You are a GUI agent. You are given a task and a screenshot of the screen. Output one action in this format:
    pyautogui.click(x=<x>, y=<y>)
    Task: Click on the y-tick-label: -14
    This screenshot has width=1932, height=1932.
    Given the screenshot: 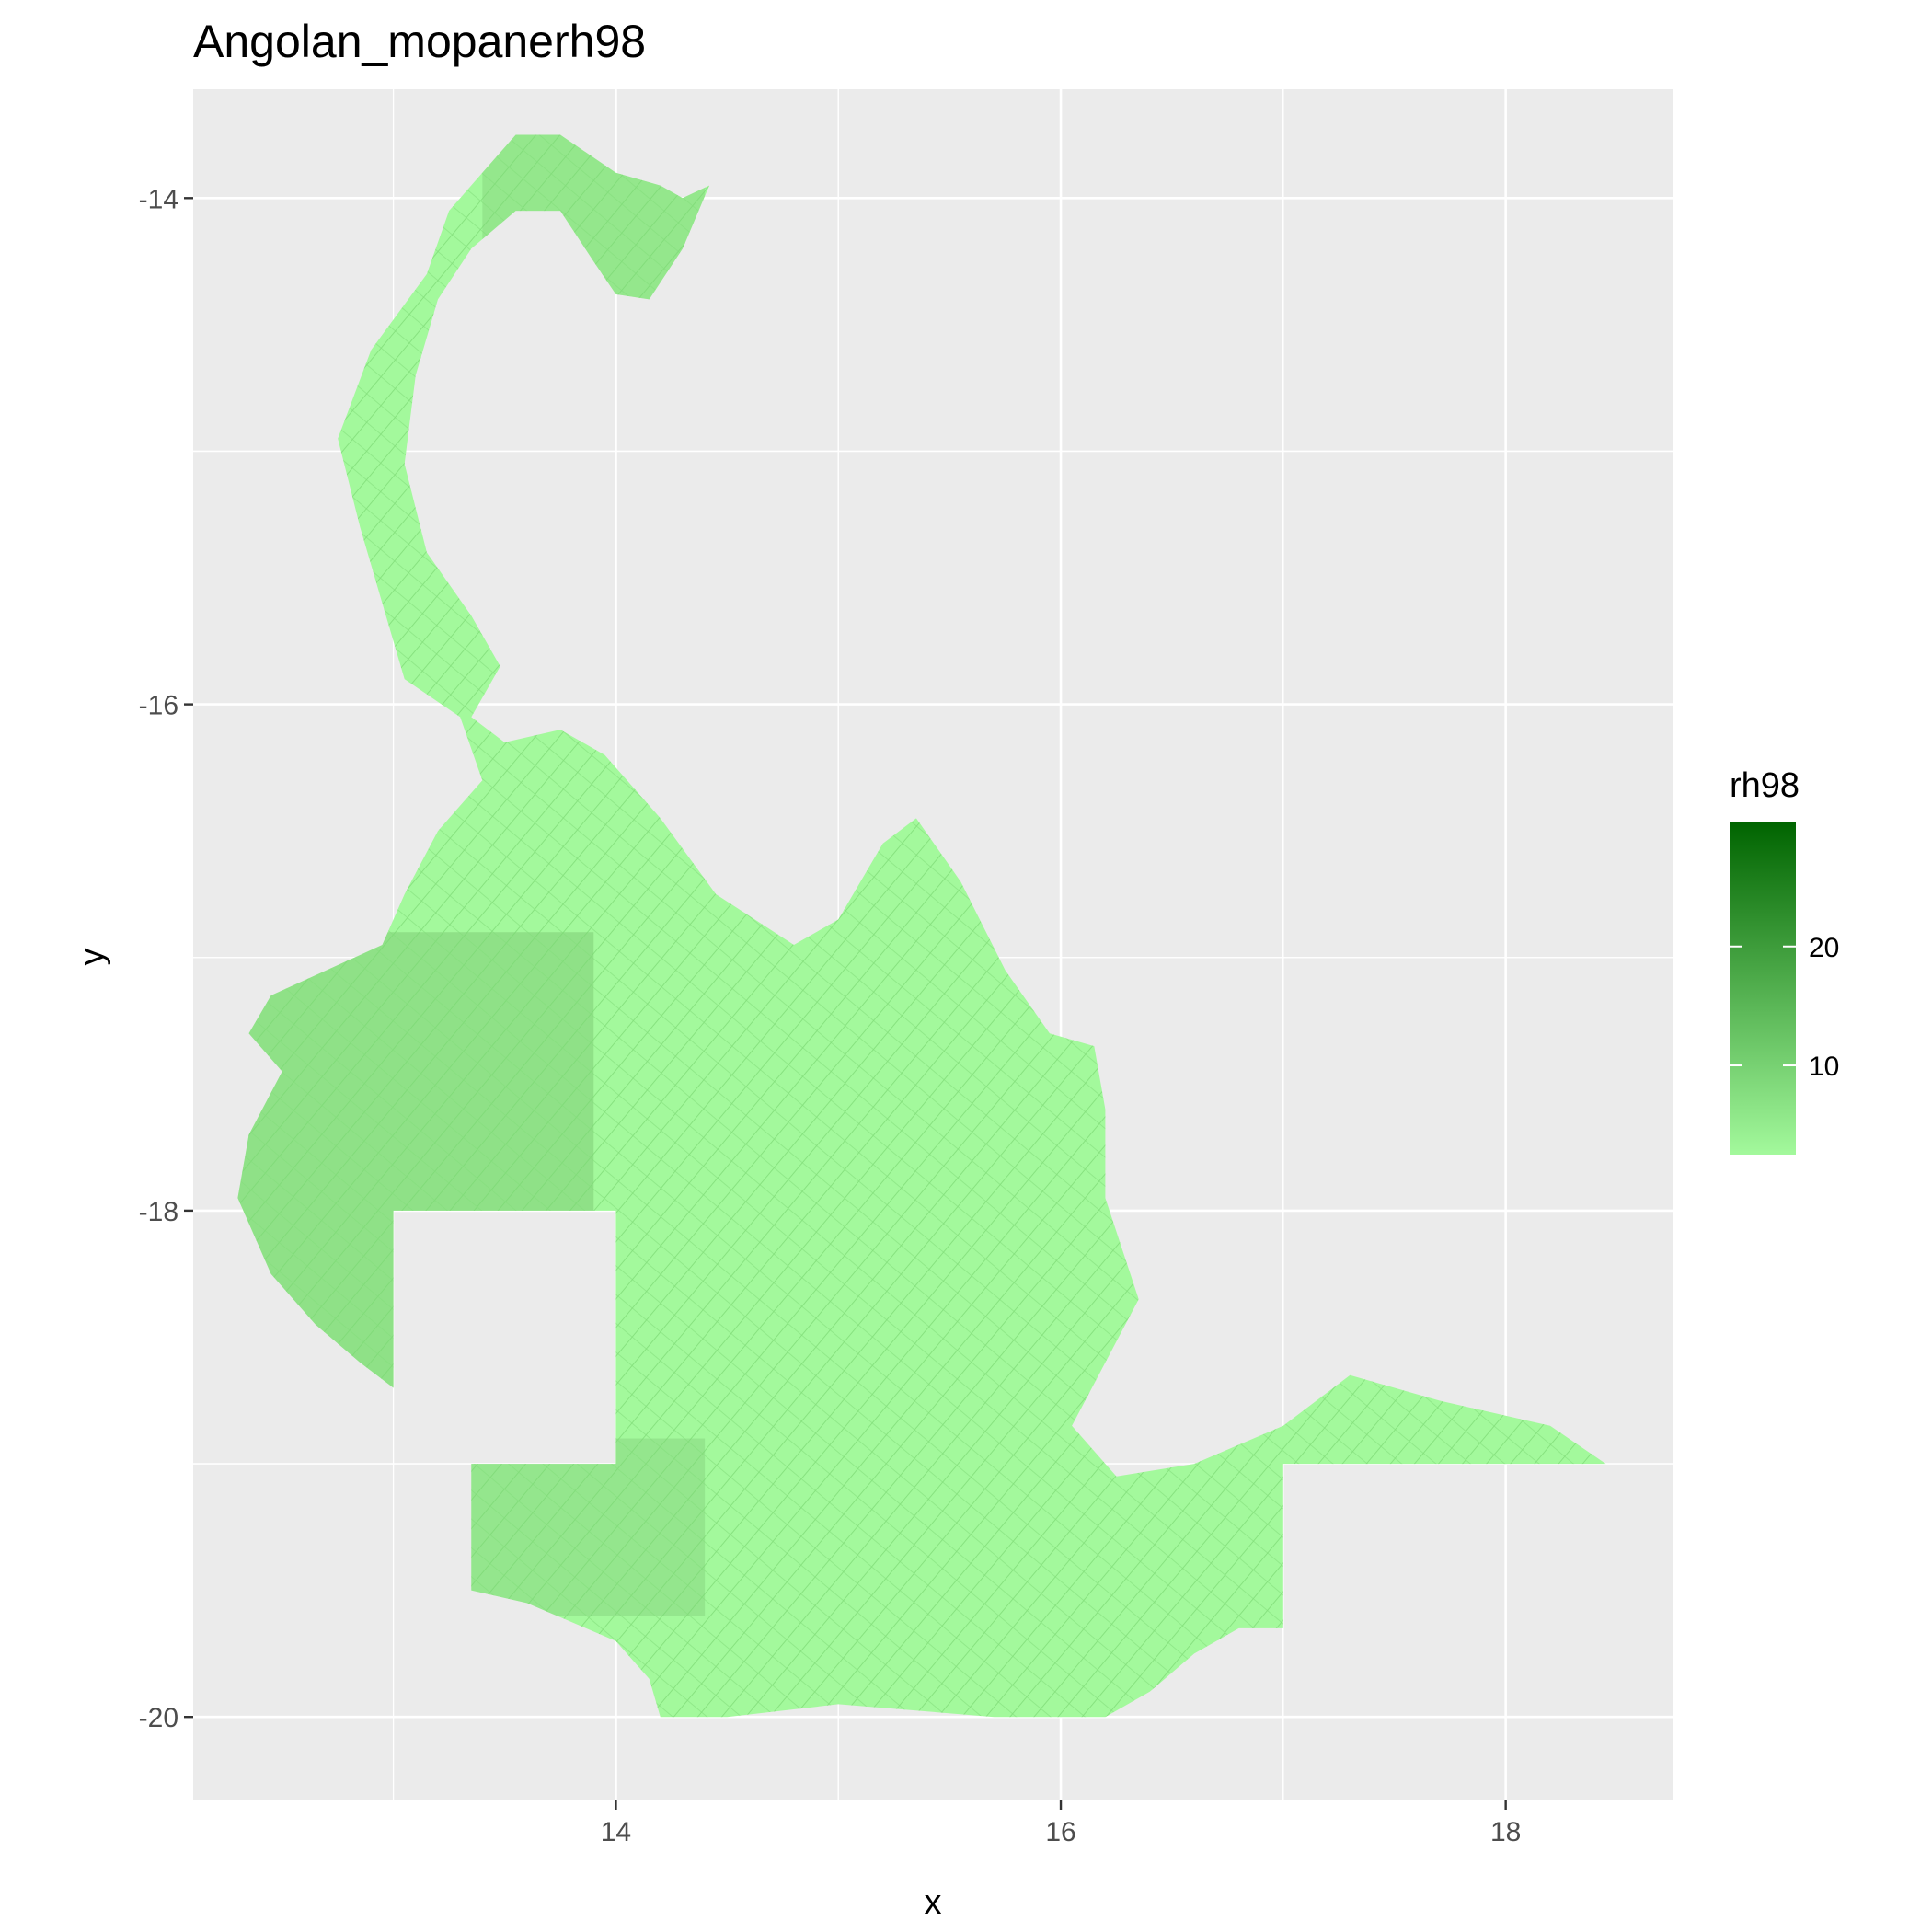 What is the action you would take?
    pyautogui.click(x=158, y=199)
    